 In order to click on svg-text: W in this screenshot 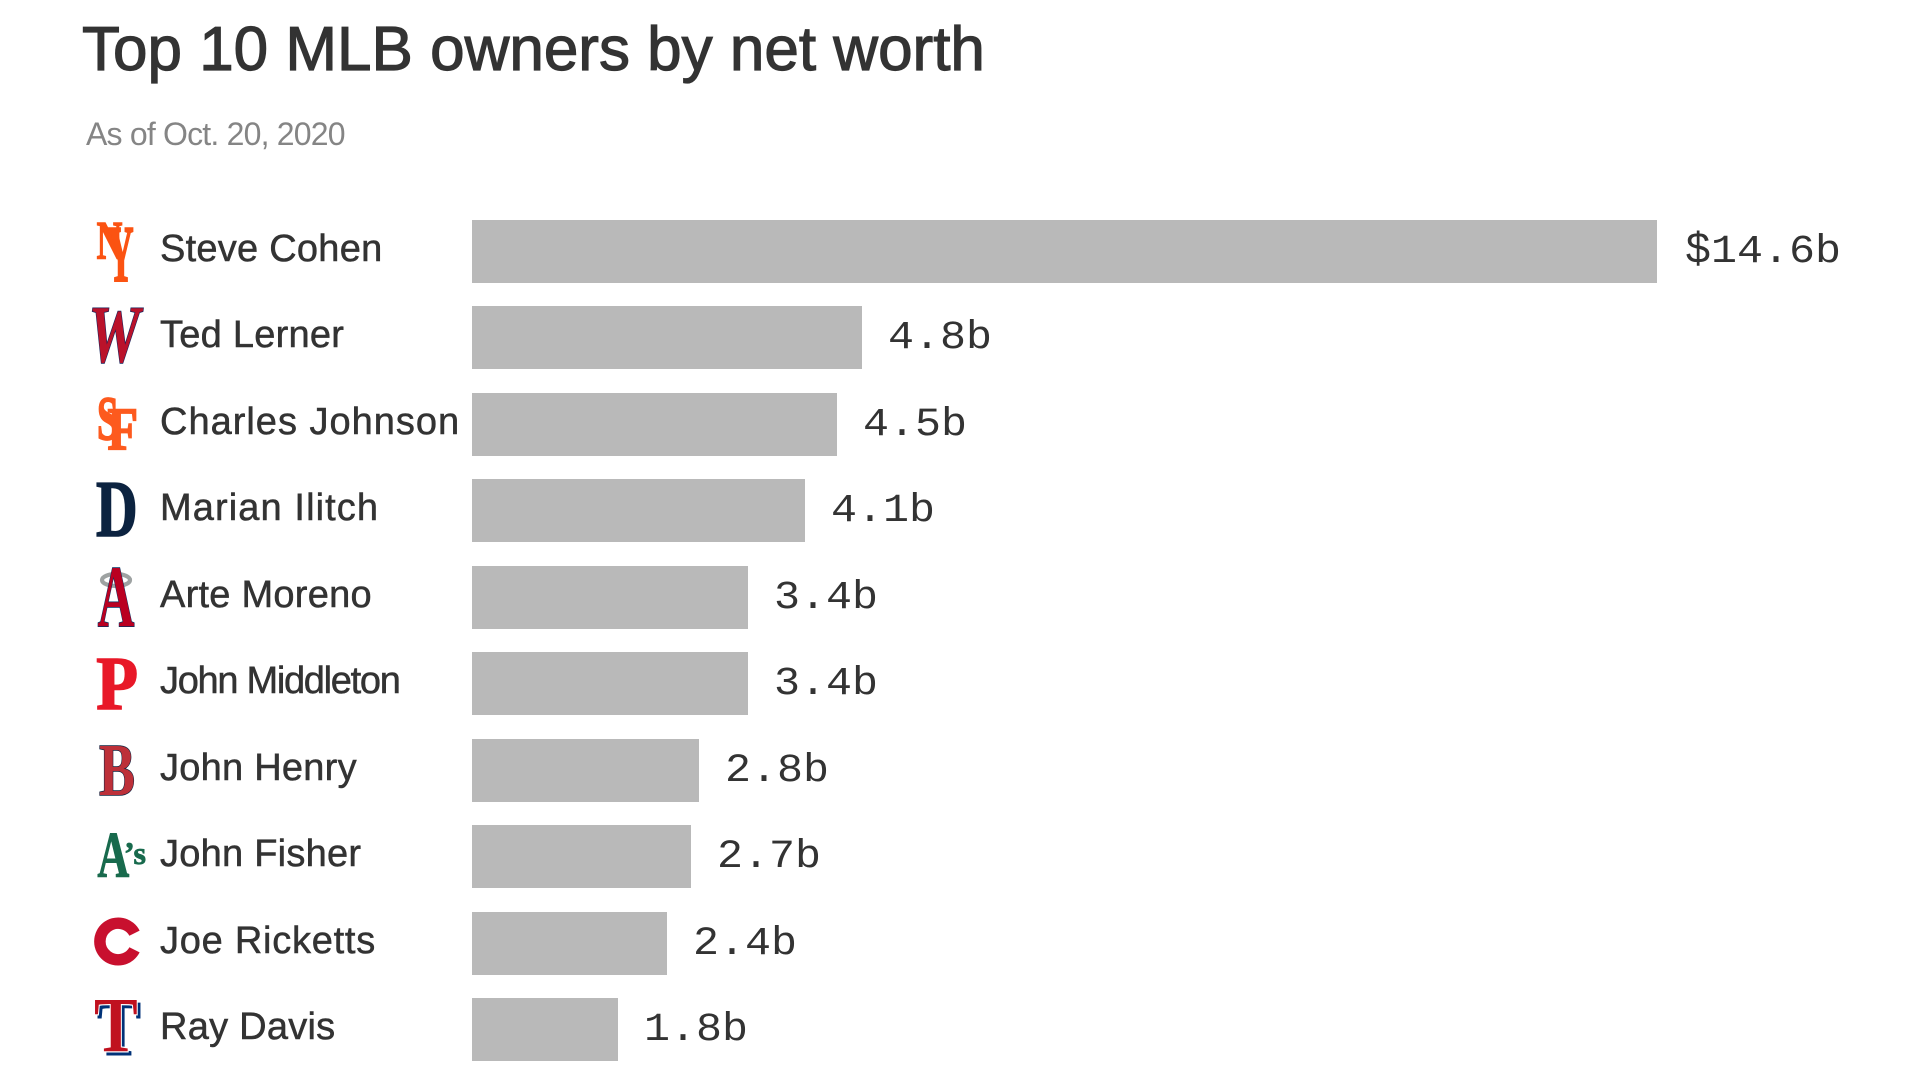, I will do `click(115, 335)`.